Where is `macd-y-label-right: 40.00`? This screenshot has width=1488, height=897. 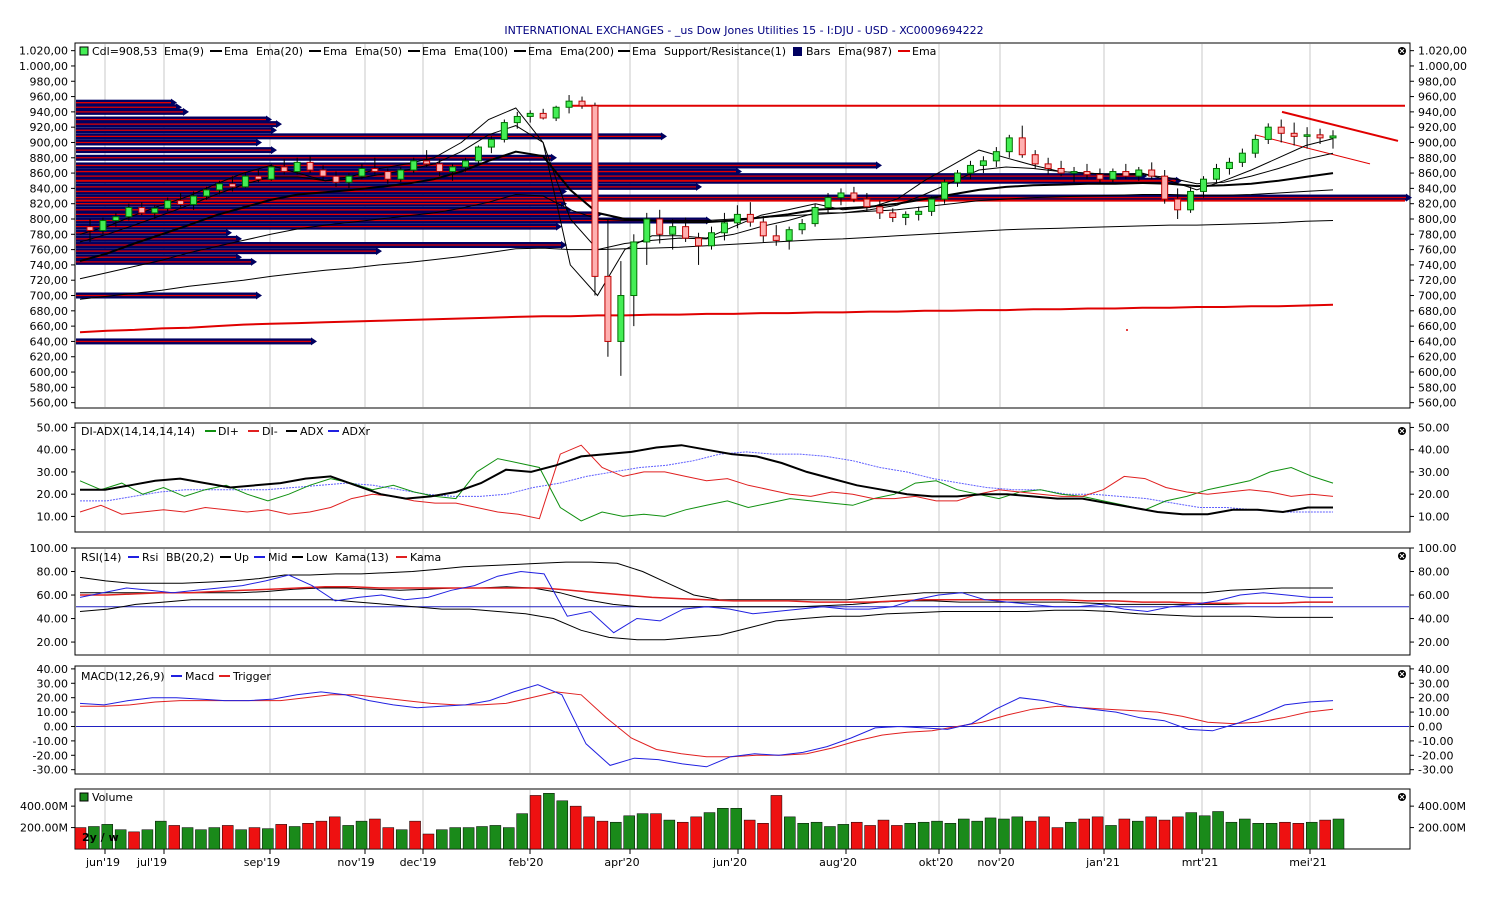
macd-y-label-right: 40.00 is located at coordinates (1434, 669).